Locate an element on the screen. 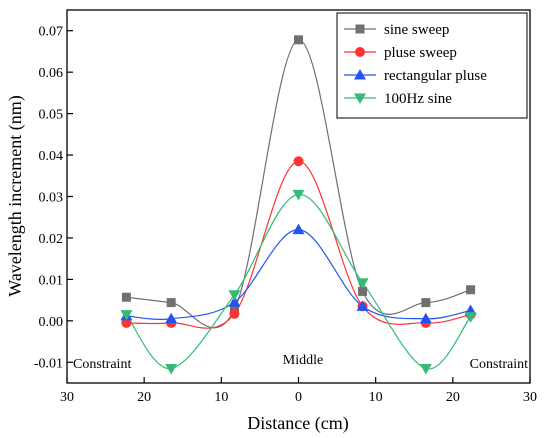  y-tick-label: 0.00 is located at coordinates (51, 322).